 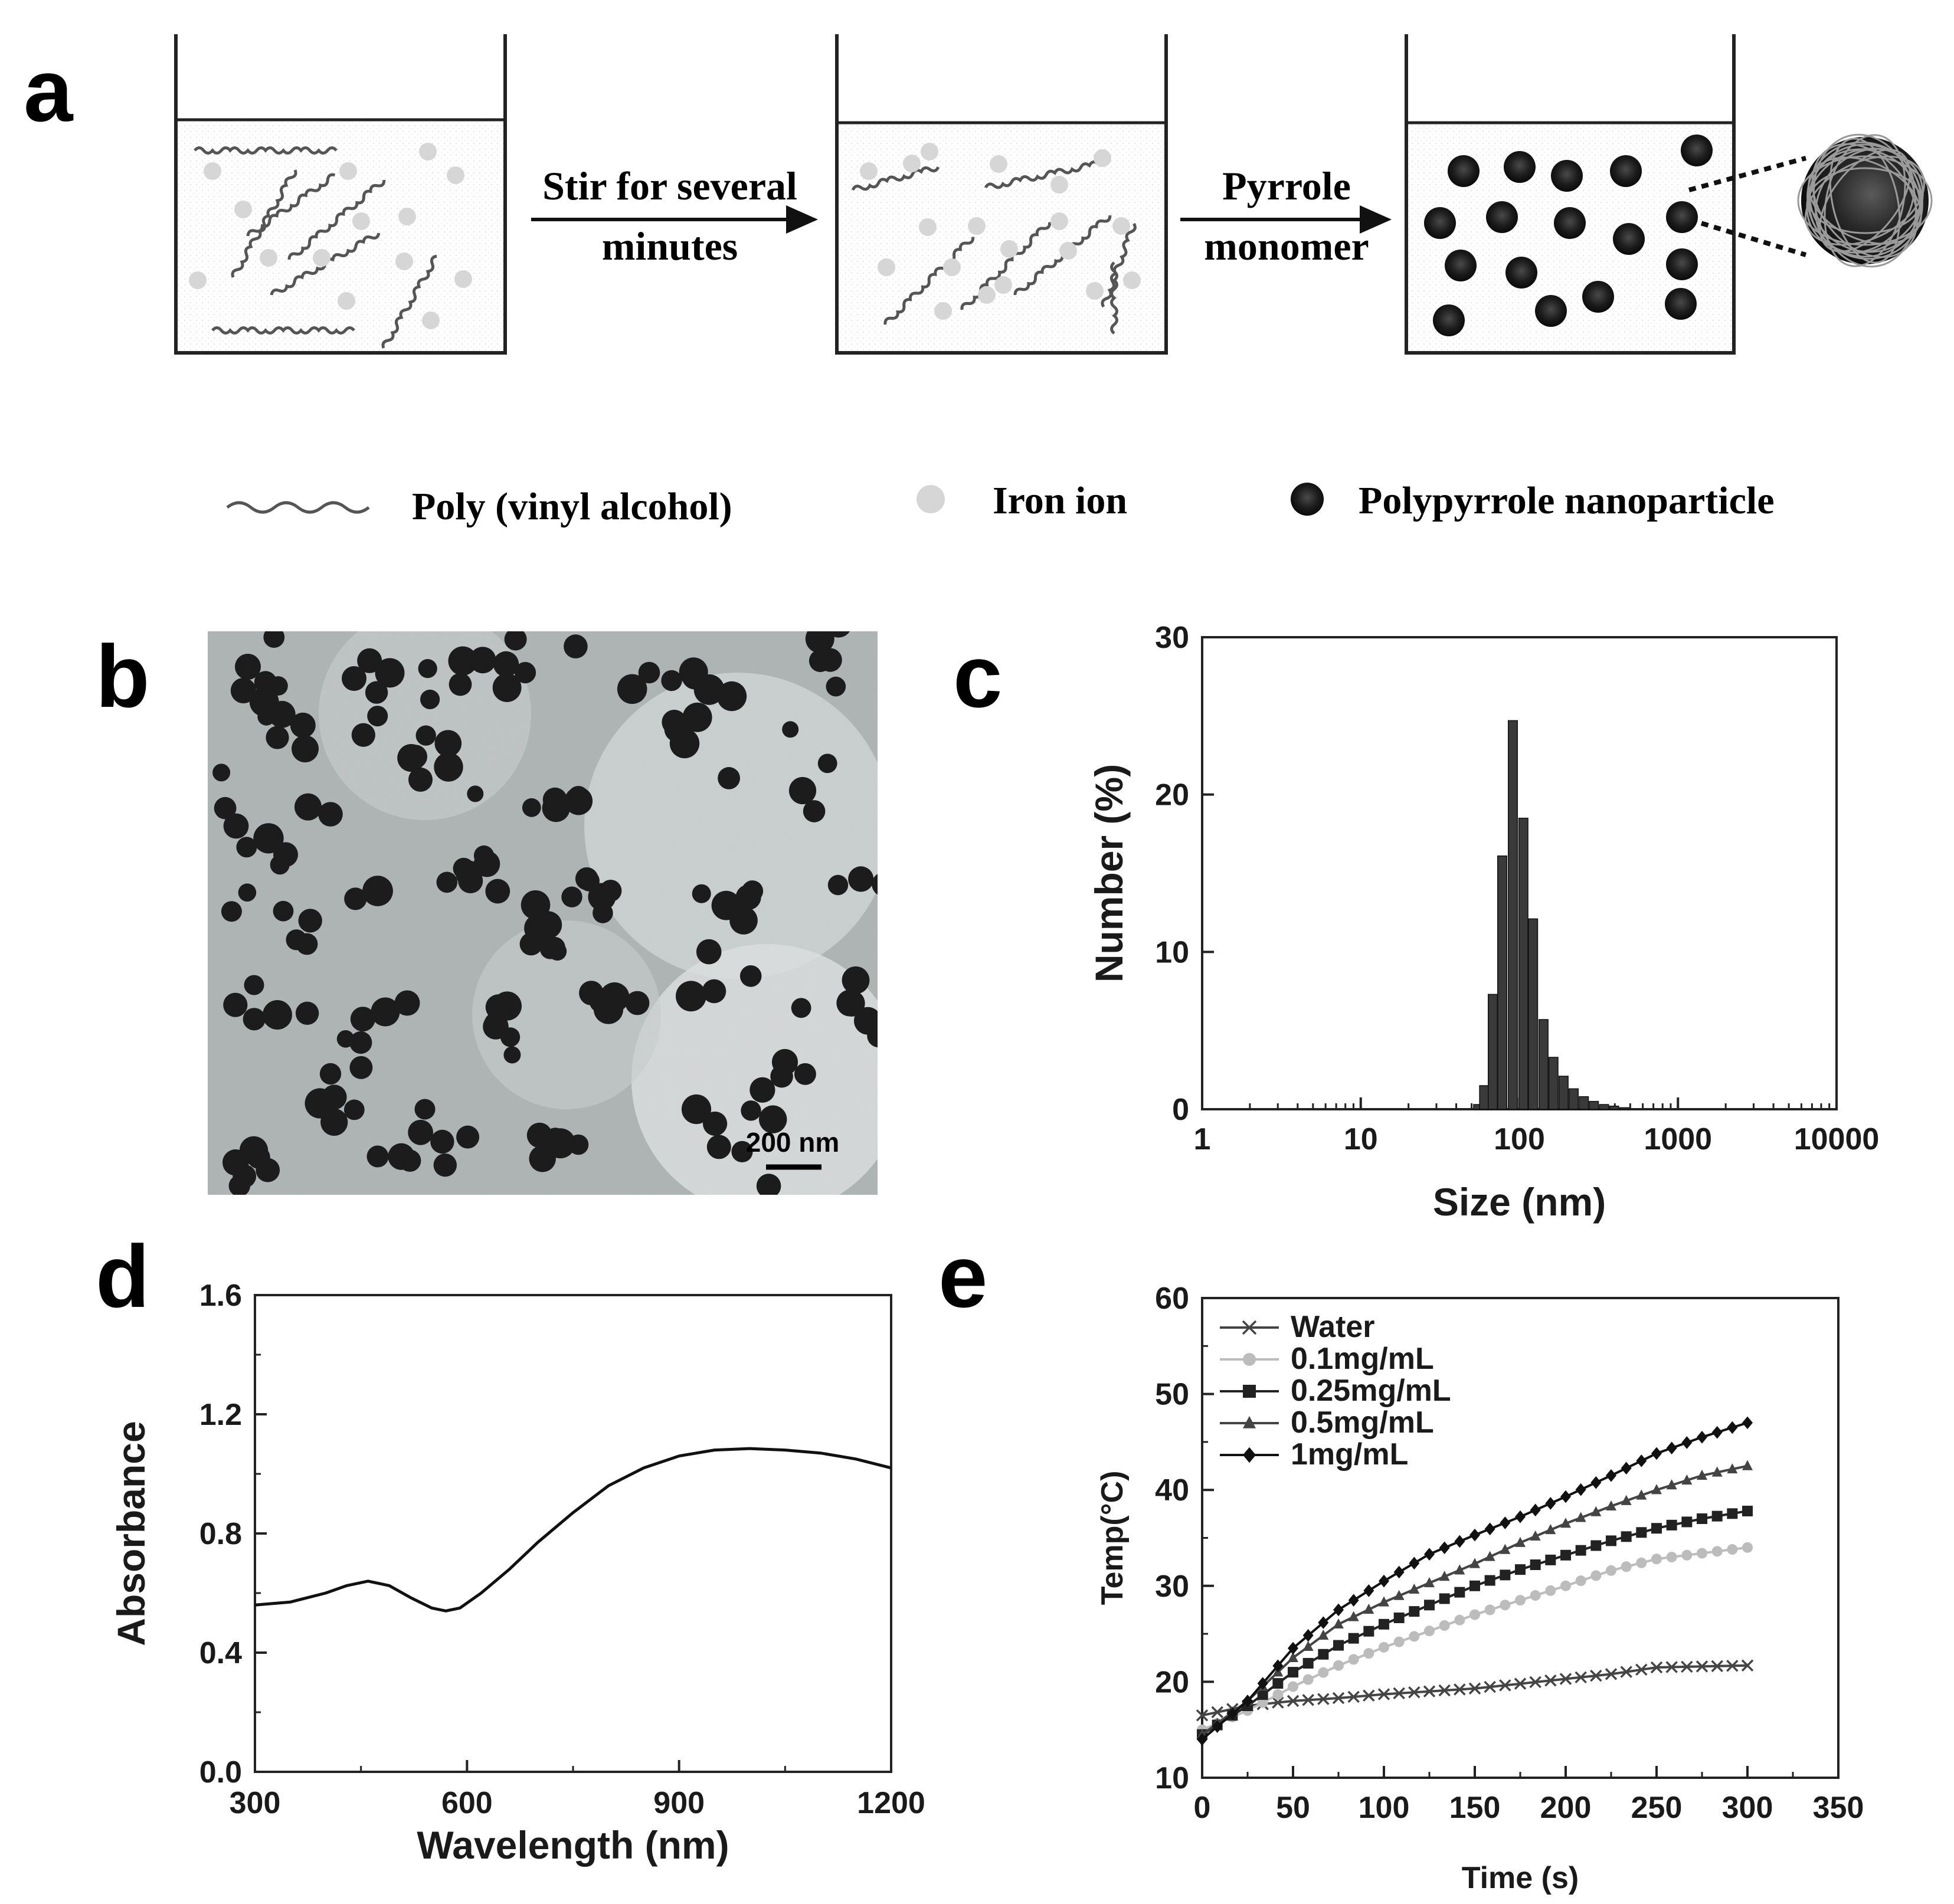 What do you see at coordinates (1202, 1808) in the screenshot?
I see `x-tick-label: 0` at bounding box center [1202, 1808].